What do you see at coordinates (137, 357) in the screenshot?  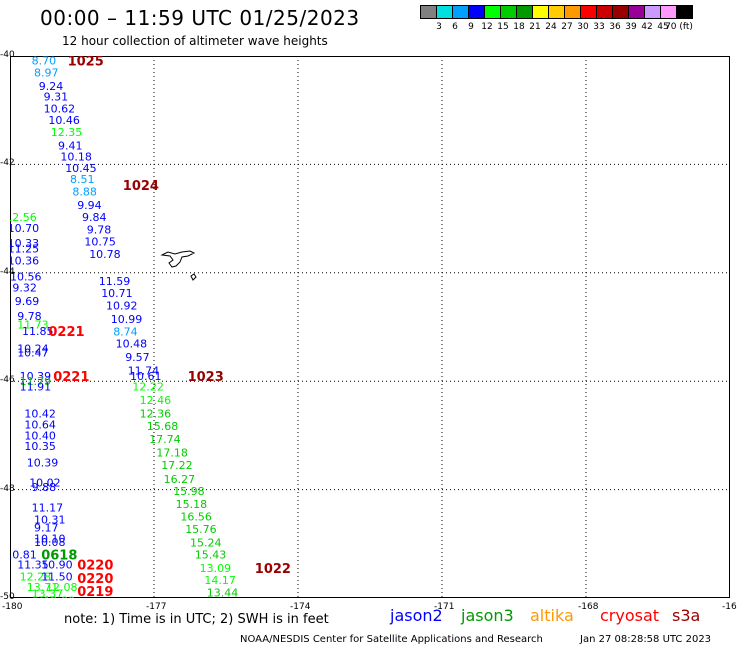 I see `wave-height-label: 9.57` at bounding box center [137, 357].